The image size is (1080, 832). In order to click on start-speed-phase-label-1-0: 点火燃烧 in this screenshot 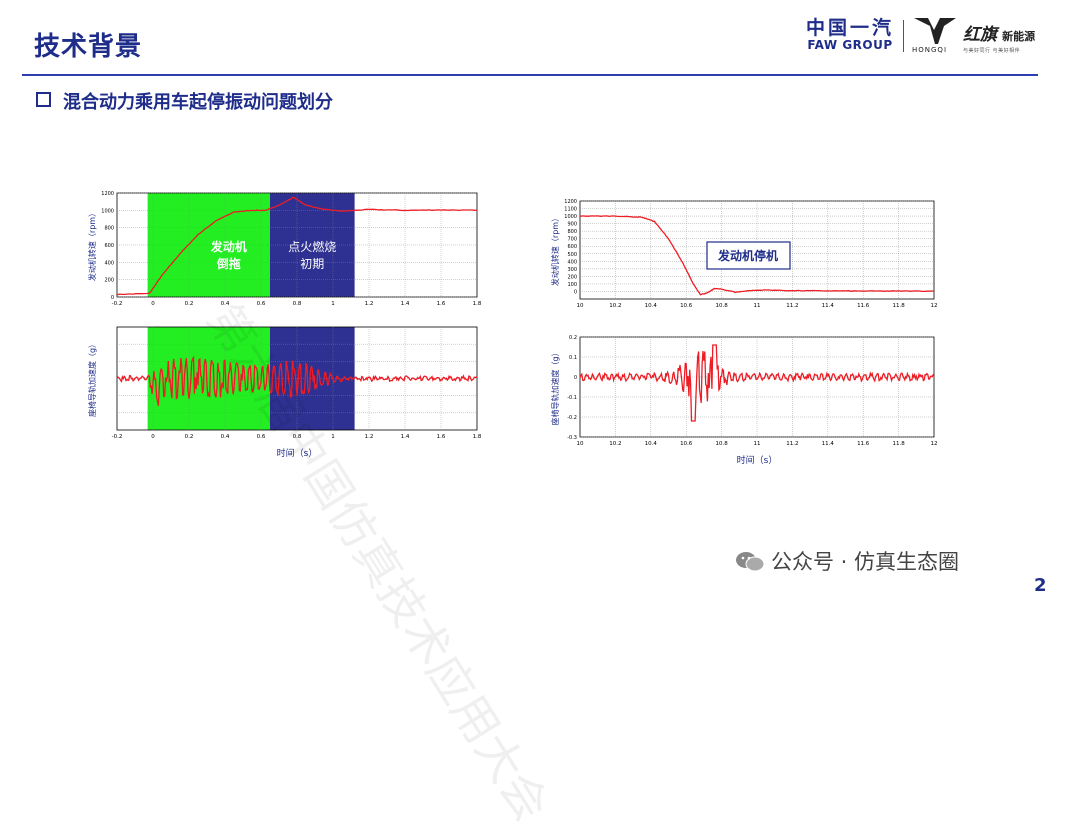, I will do `click(312, 246)`.